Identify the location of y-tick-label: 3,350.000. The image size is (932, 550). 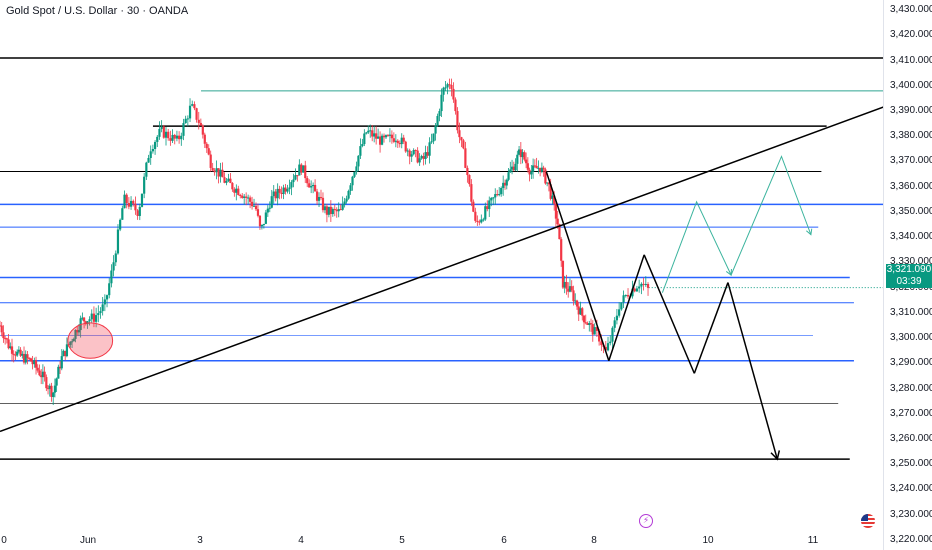
(911, 211).